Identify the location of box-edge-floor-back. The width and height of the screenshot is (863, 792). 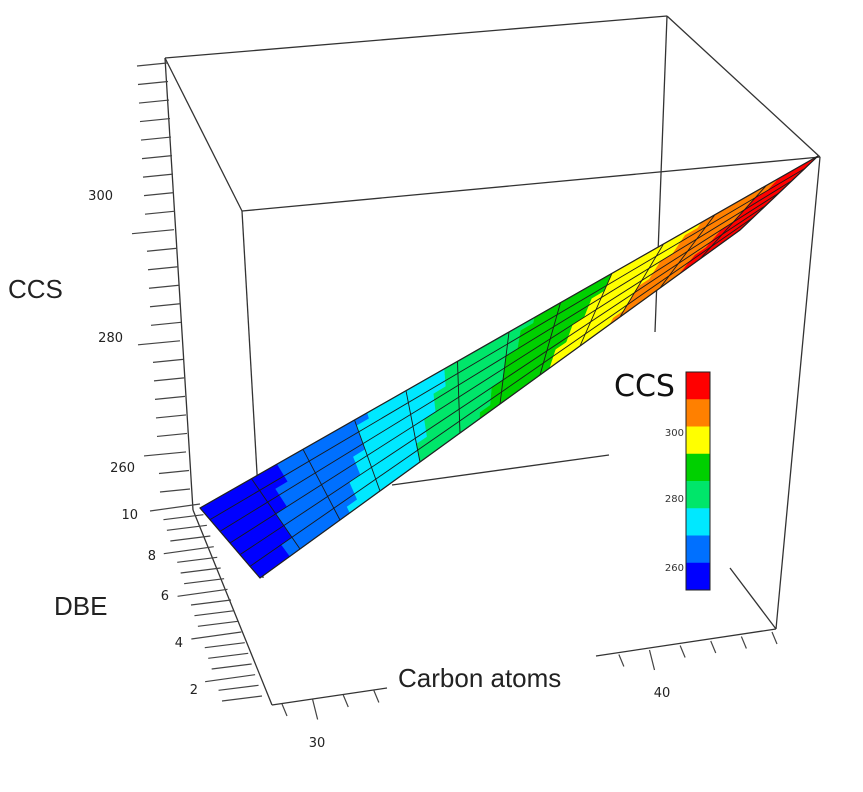
(500, 470).